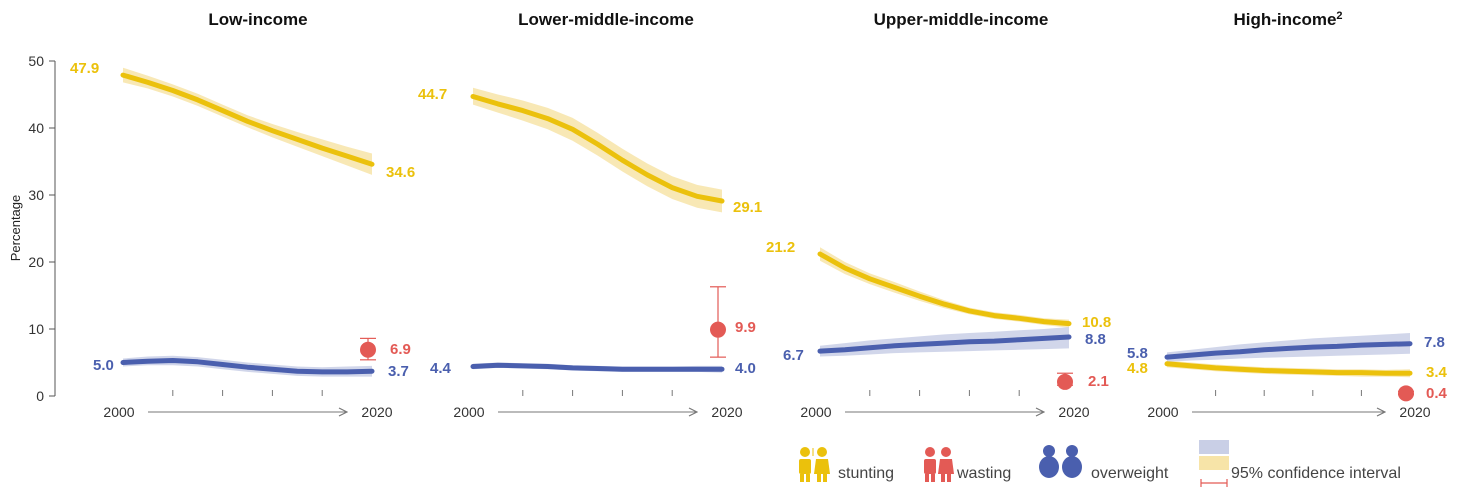 This screenshot has width=1471, height=491. What do you see at coordinates (400, 172) in the screenshot?
I see `stunting-end-label: 34.6` at bounding box center [400, 172].